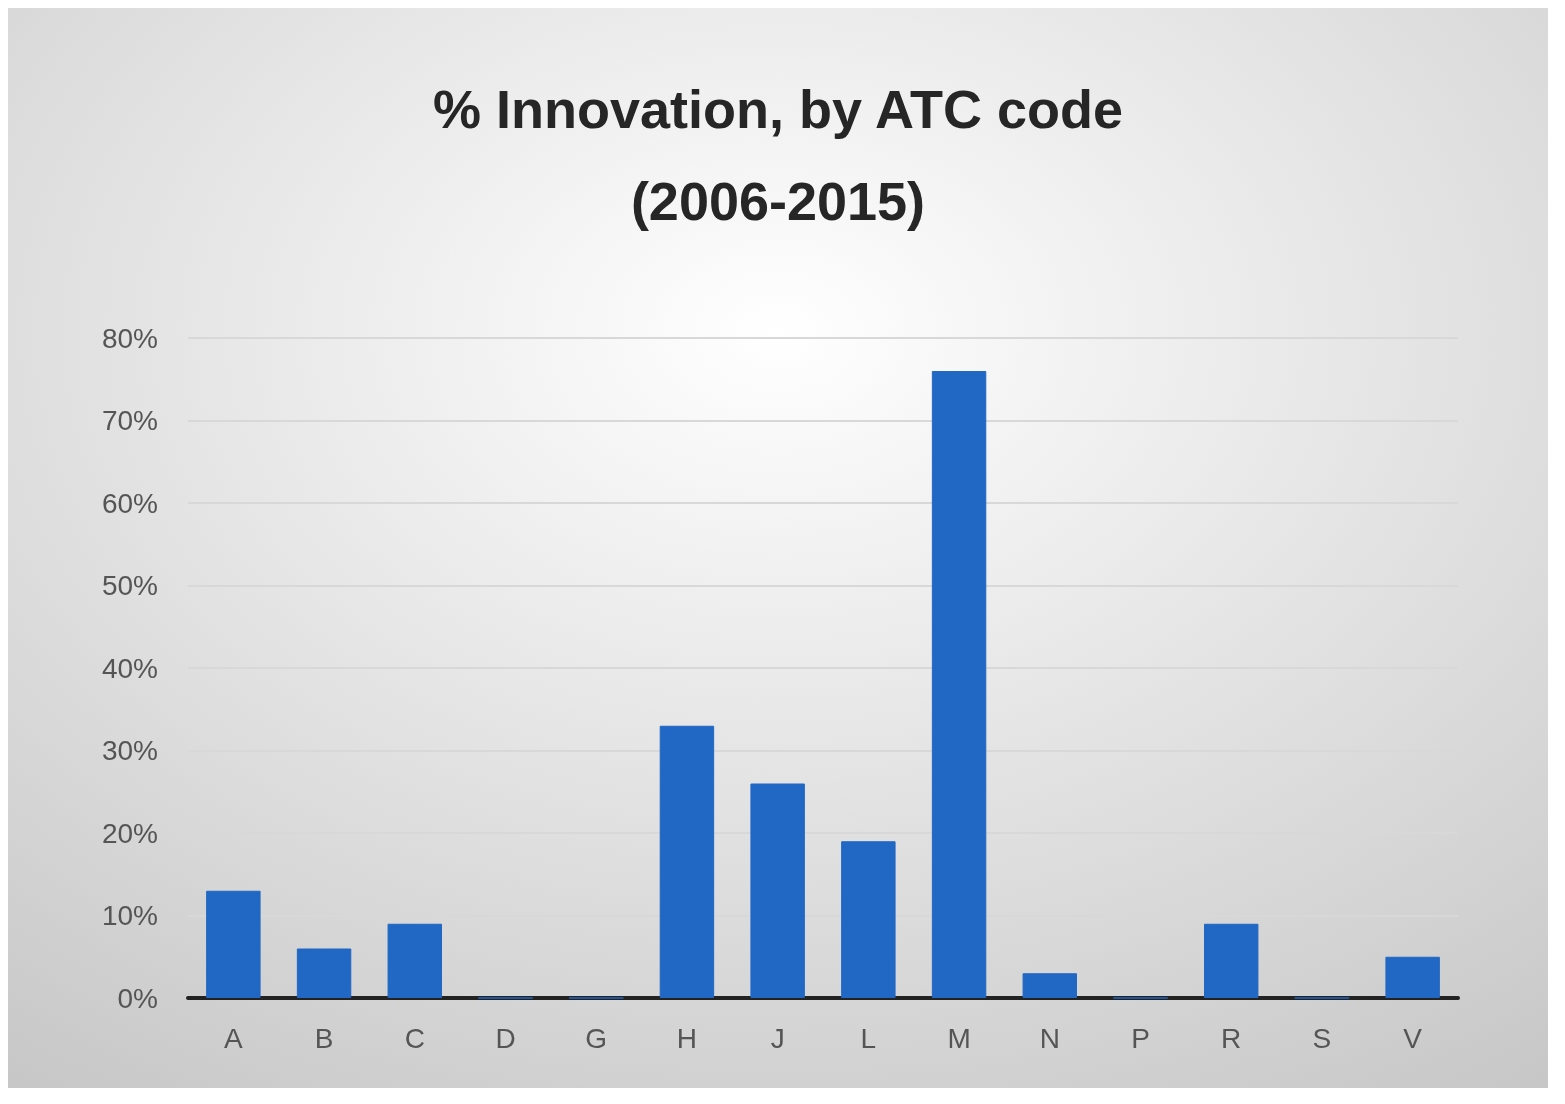 The image size is (1565, 1104). I want to click on y-tick-label: 80%, so click(129, 338).